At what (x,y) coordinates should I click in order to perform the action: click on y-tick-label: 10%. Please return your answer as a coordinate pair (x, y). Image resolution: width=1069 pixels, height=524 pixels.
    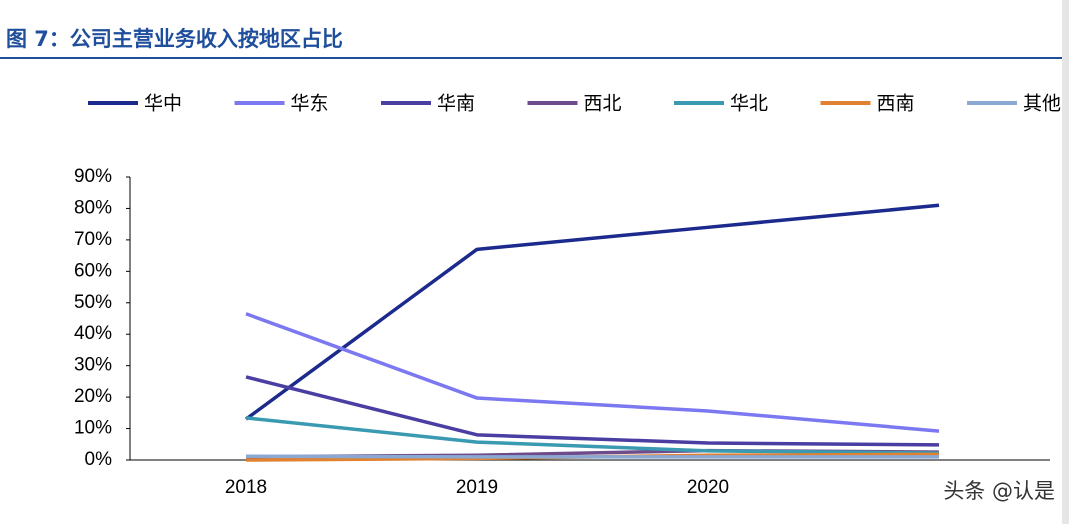
    Looking at the image, I should click on (93, 428).